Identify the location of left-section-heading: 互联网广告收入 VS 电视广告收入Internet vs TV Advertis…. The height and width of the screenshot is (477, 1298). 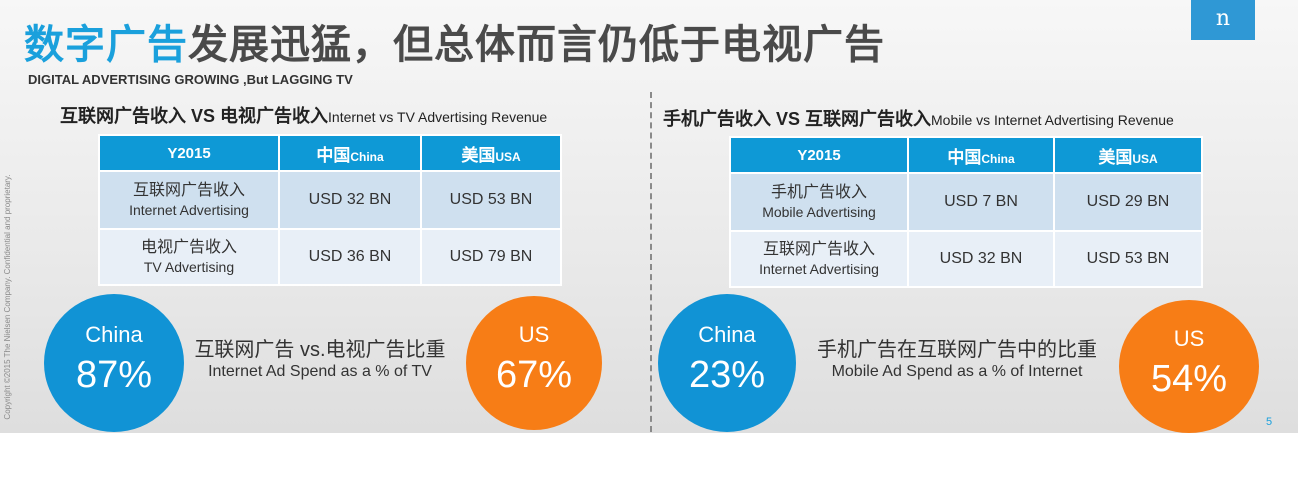
(303, 115).